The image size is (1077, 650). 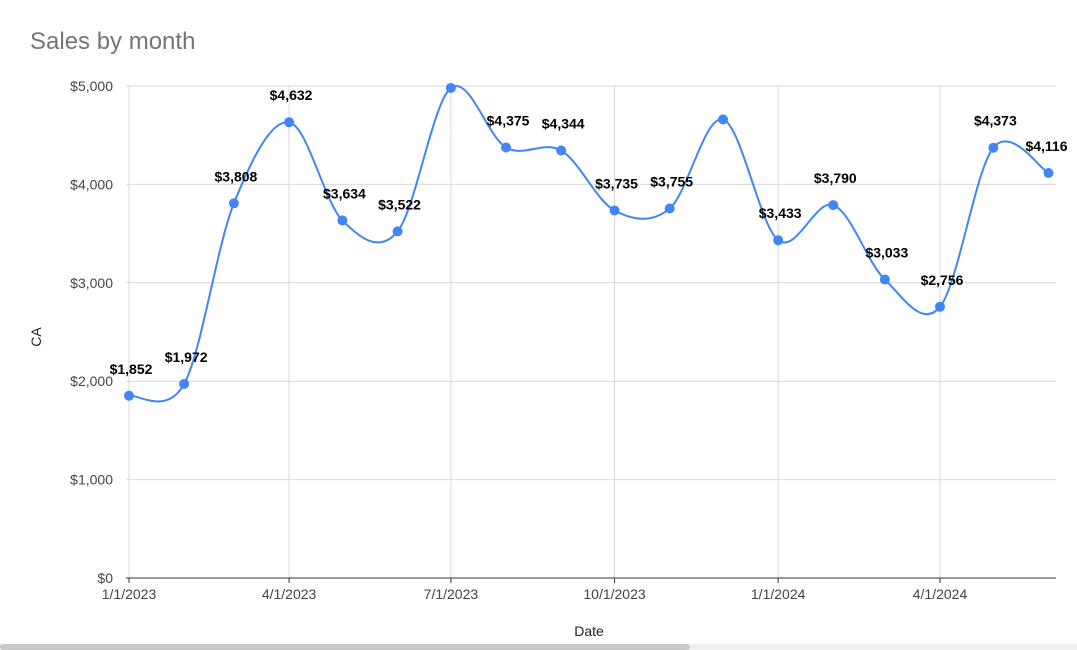 I want to click on data-label: $3,634, so click(x=344, y=193).